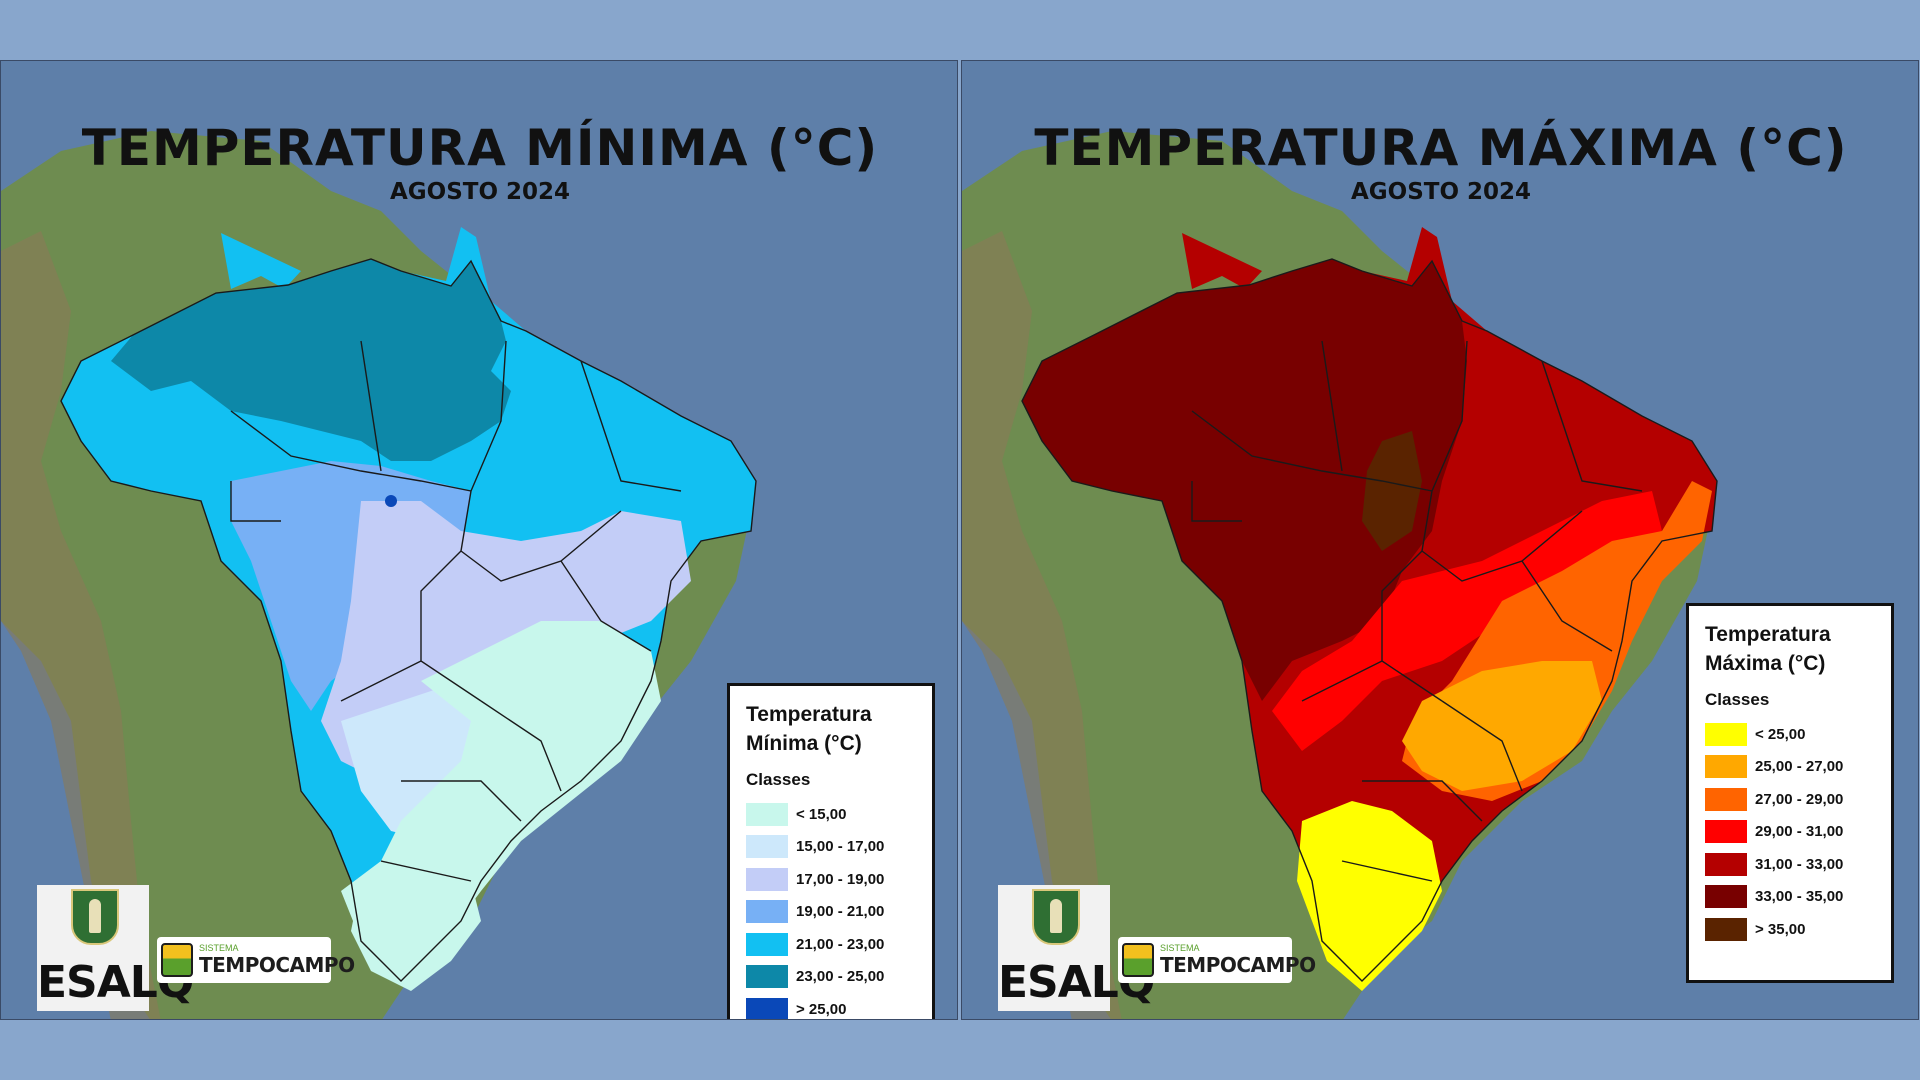 This screenshot has height=1080, width=1920. I want to click on region-23-25-north, so click(311, 360).